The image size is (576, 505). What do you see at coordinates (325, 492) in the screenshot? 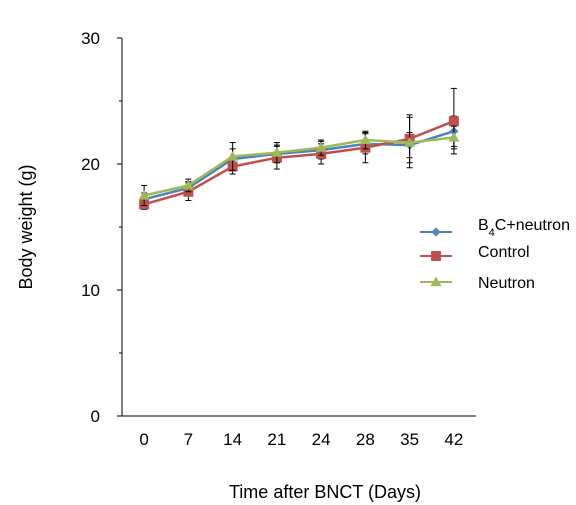
I see `x-axis-title: Time after BNCT (Days)` at bounding box center [325, 492].